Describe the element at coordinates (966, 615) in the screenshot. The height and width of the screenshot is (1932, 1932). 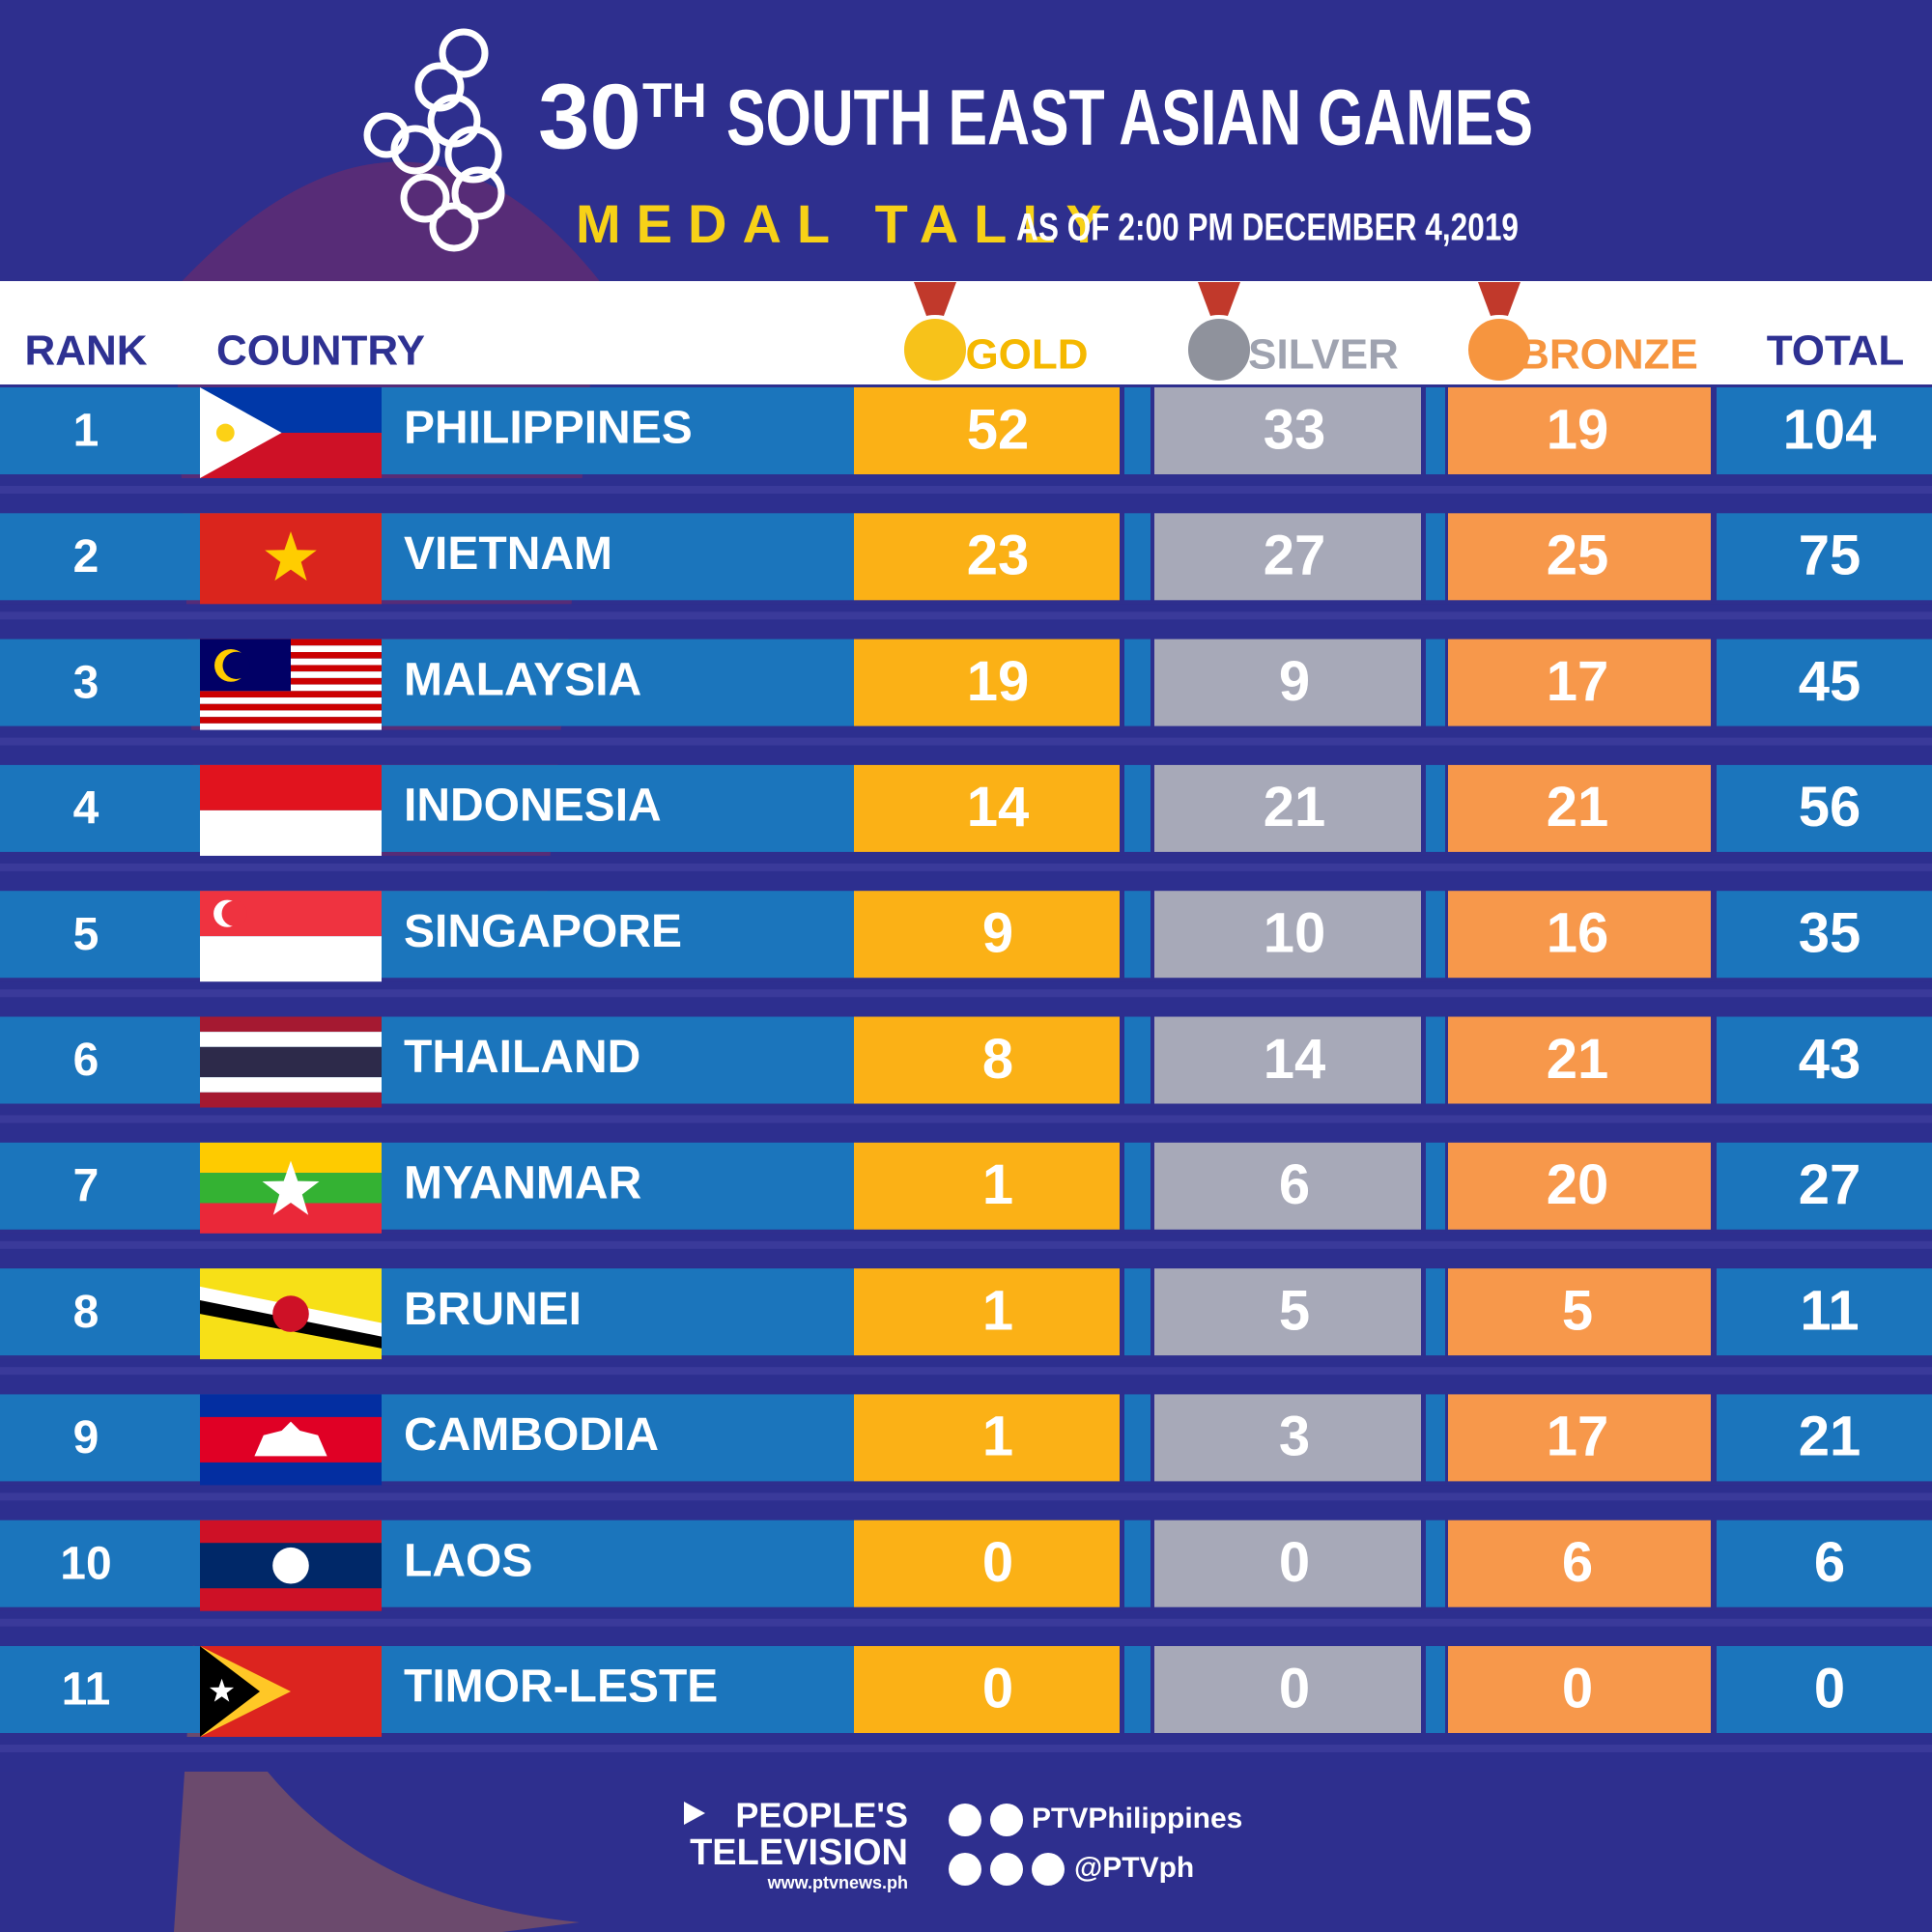
I see `row-stripe` at that location.